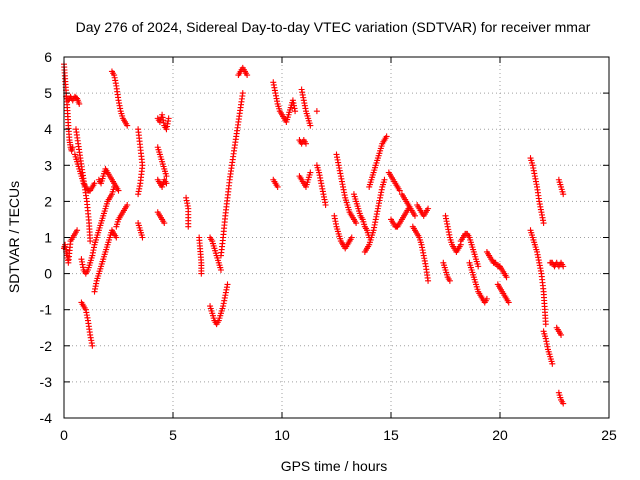  Describe the element at coordinates (48, 274) in the screenshot. I see `y-tick-label: 0` at that location.